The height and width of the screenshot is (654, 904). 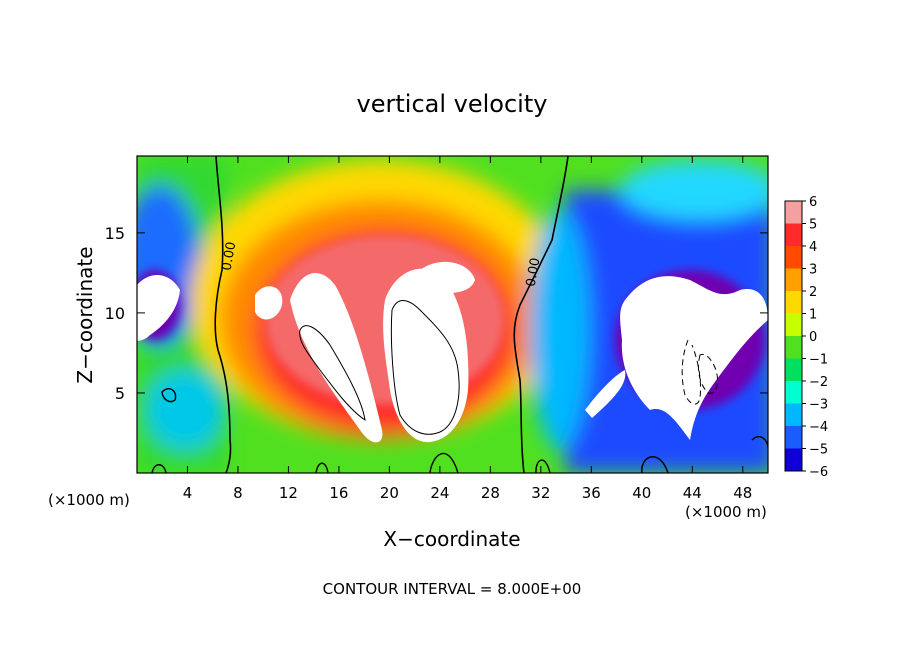 I want to click on contour-negative-b, so click(x=708, y=373).